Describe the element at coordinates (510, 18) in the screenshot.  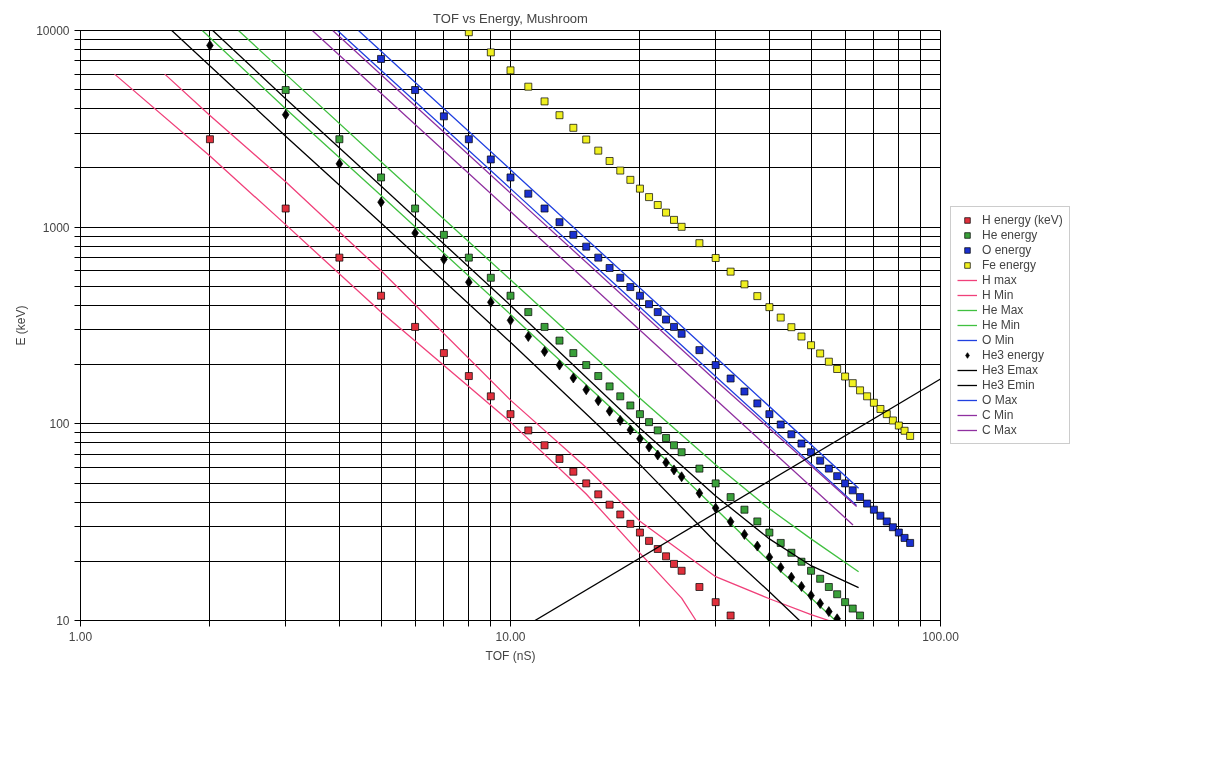
I see `chart-title: TOF vs Energy, Mushroom` at that location.